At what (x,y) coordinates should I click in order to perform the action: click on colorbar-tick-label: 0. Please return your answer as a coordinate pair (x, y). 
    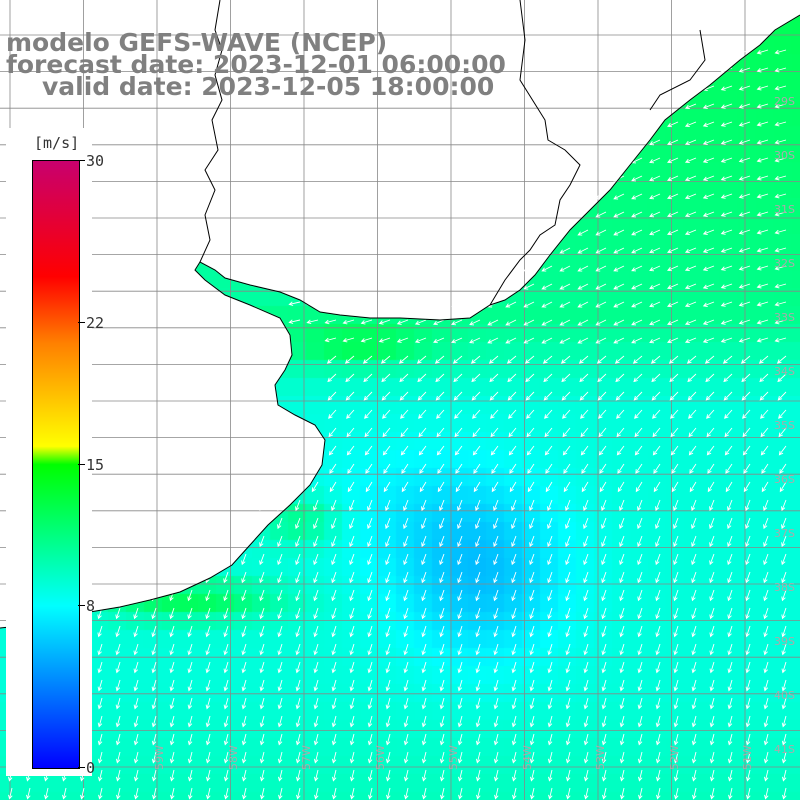
    Looking at the image, I should click on (91, 768).